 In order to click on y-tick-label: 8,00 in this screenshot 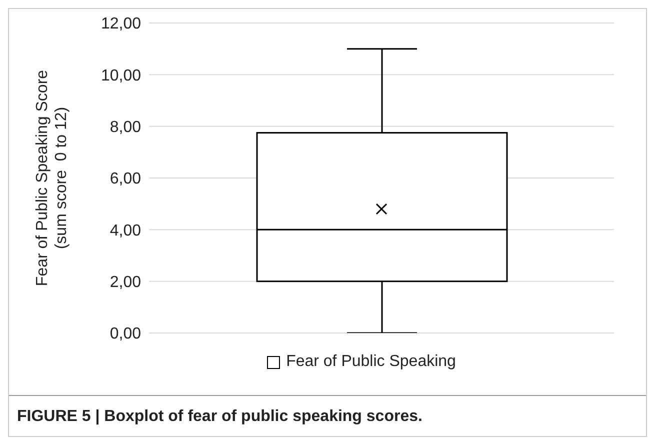, I will do `click(126, 127)`.